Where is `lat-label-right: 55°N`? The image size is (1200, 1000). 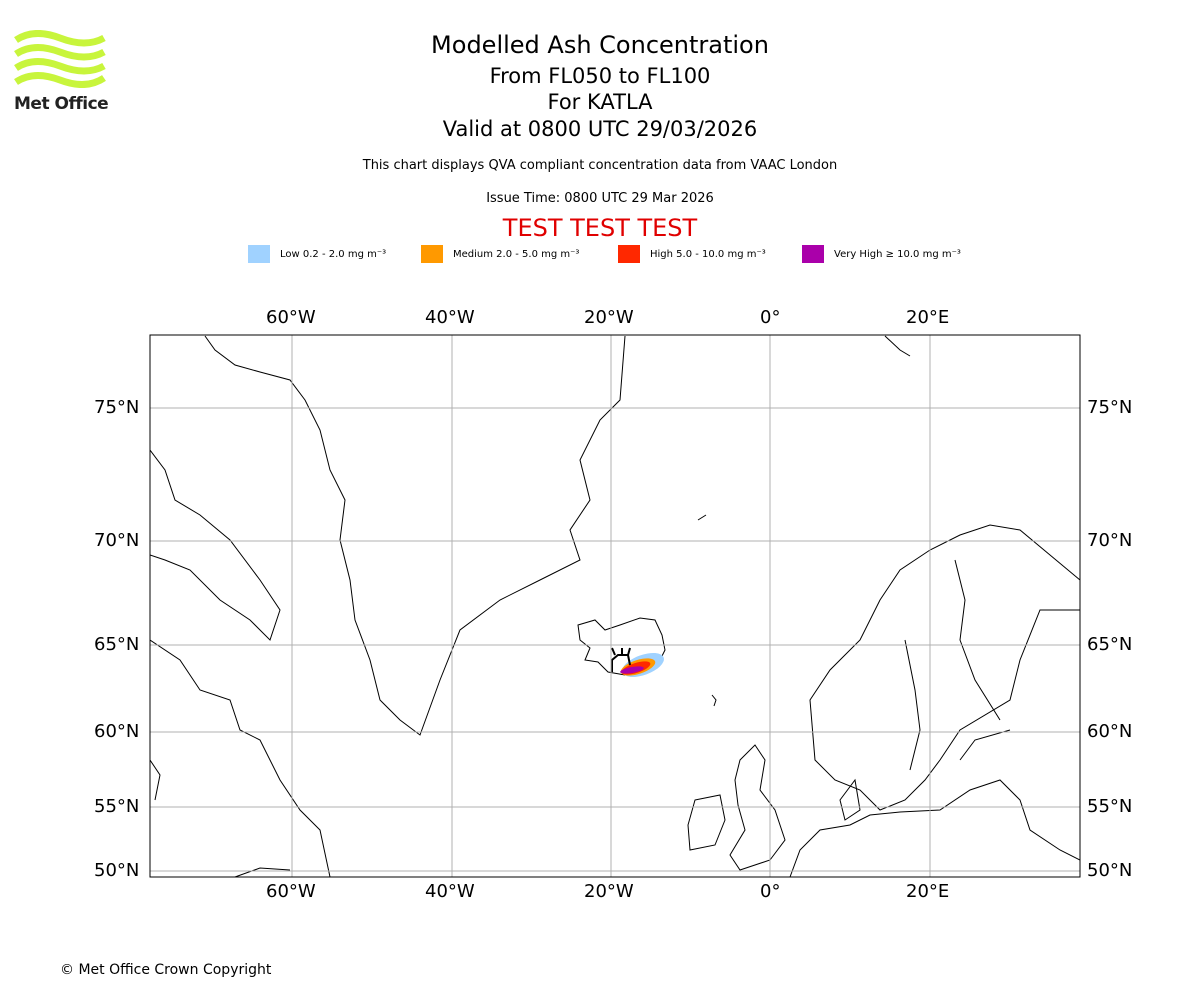
lat-label-right: 55°N is located at coordinates (1110, 806).